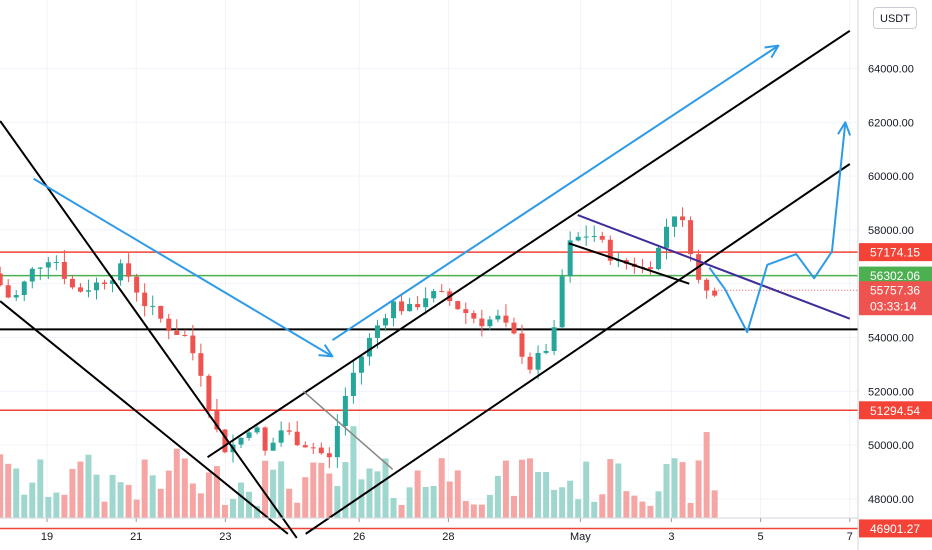  What do you see at coordinates (761, 537) in the screenshot?
I see `time-tick-label: 5` at bounding box center [761, 537].